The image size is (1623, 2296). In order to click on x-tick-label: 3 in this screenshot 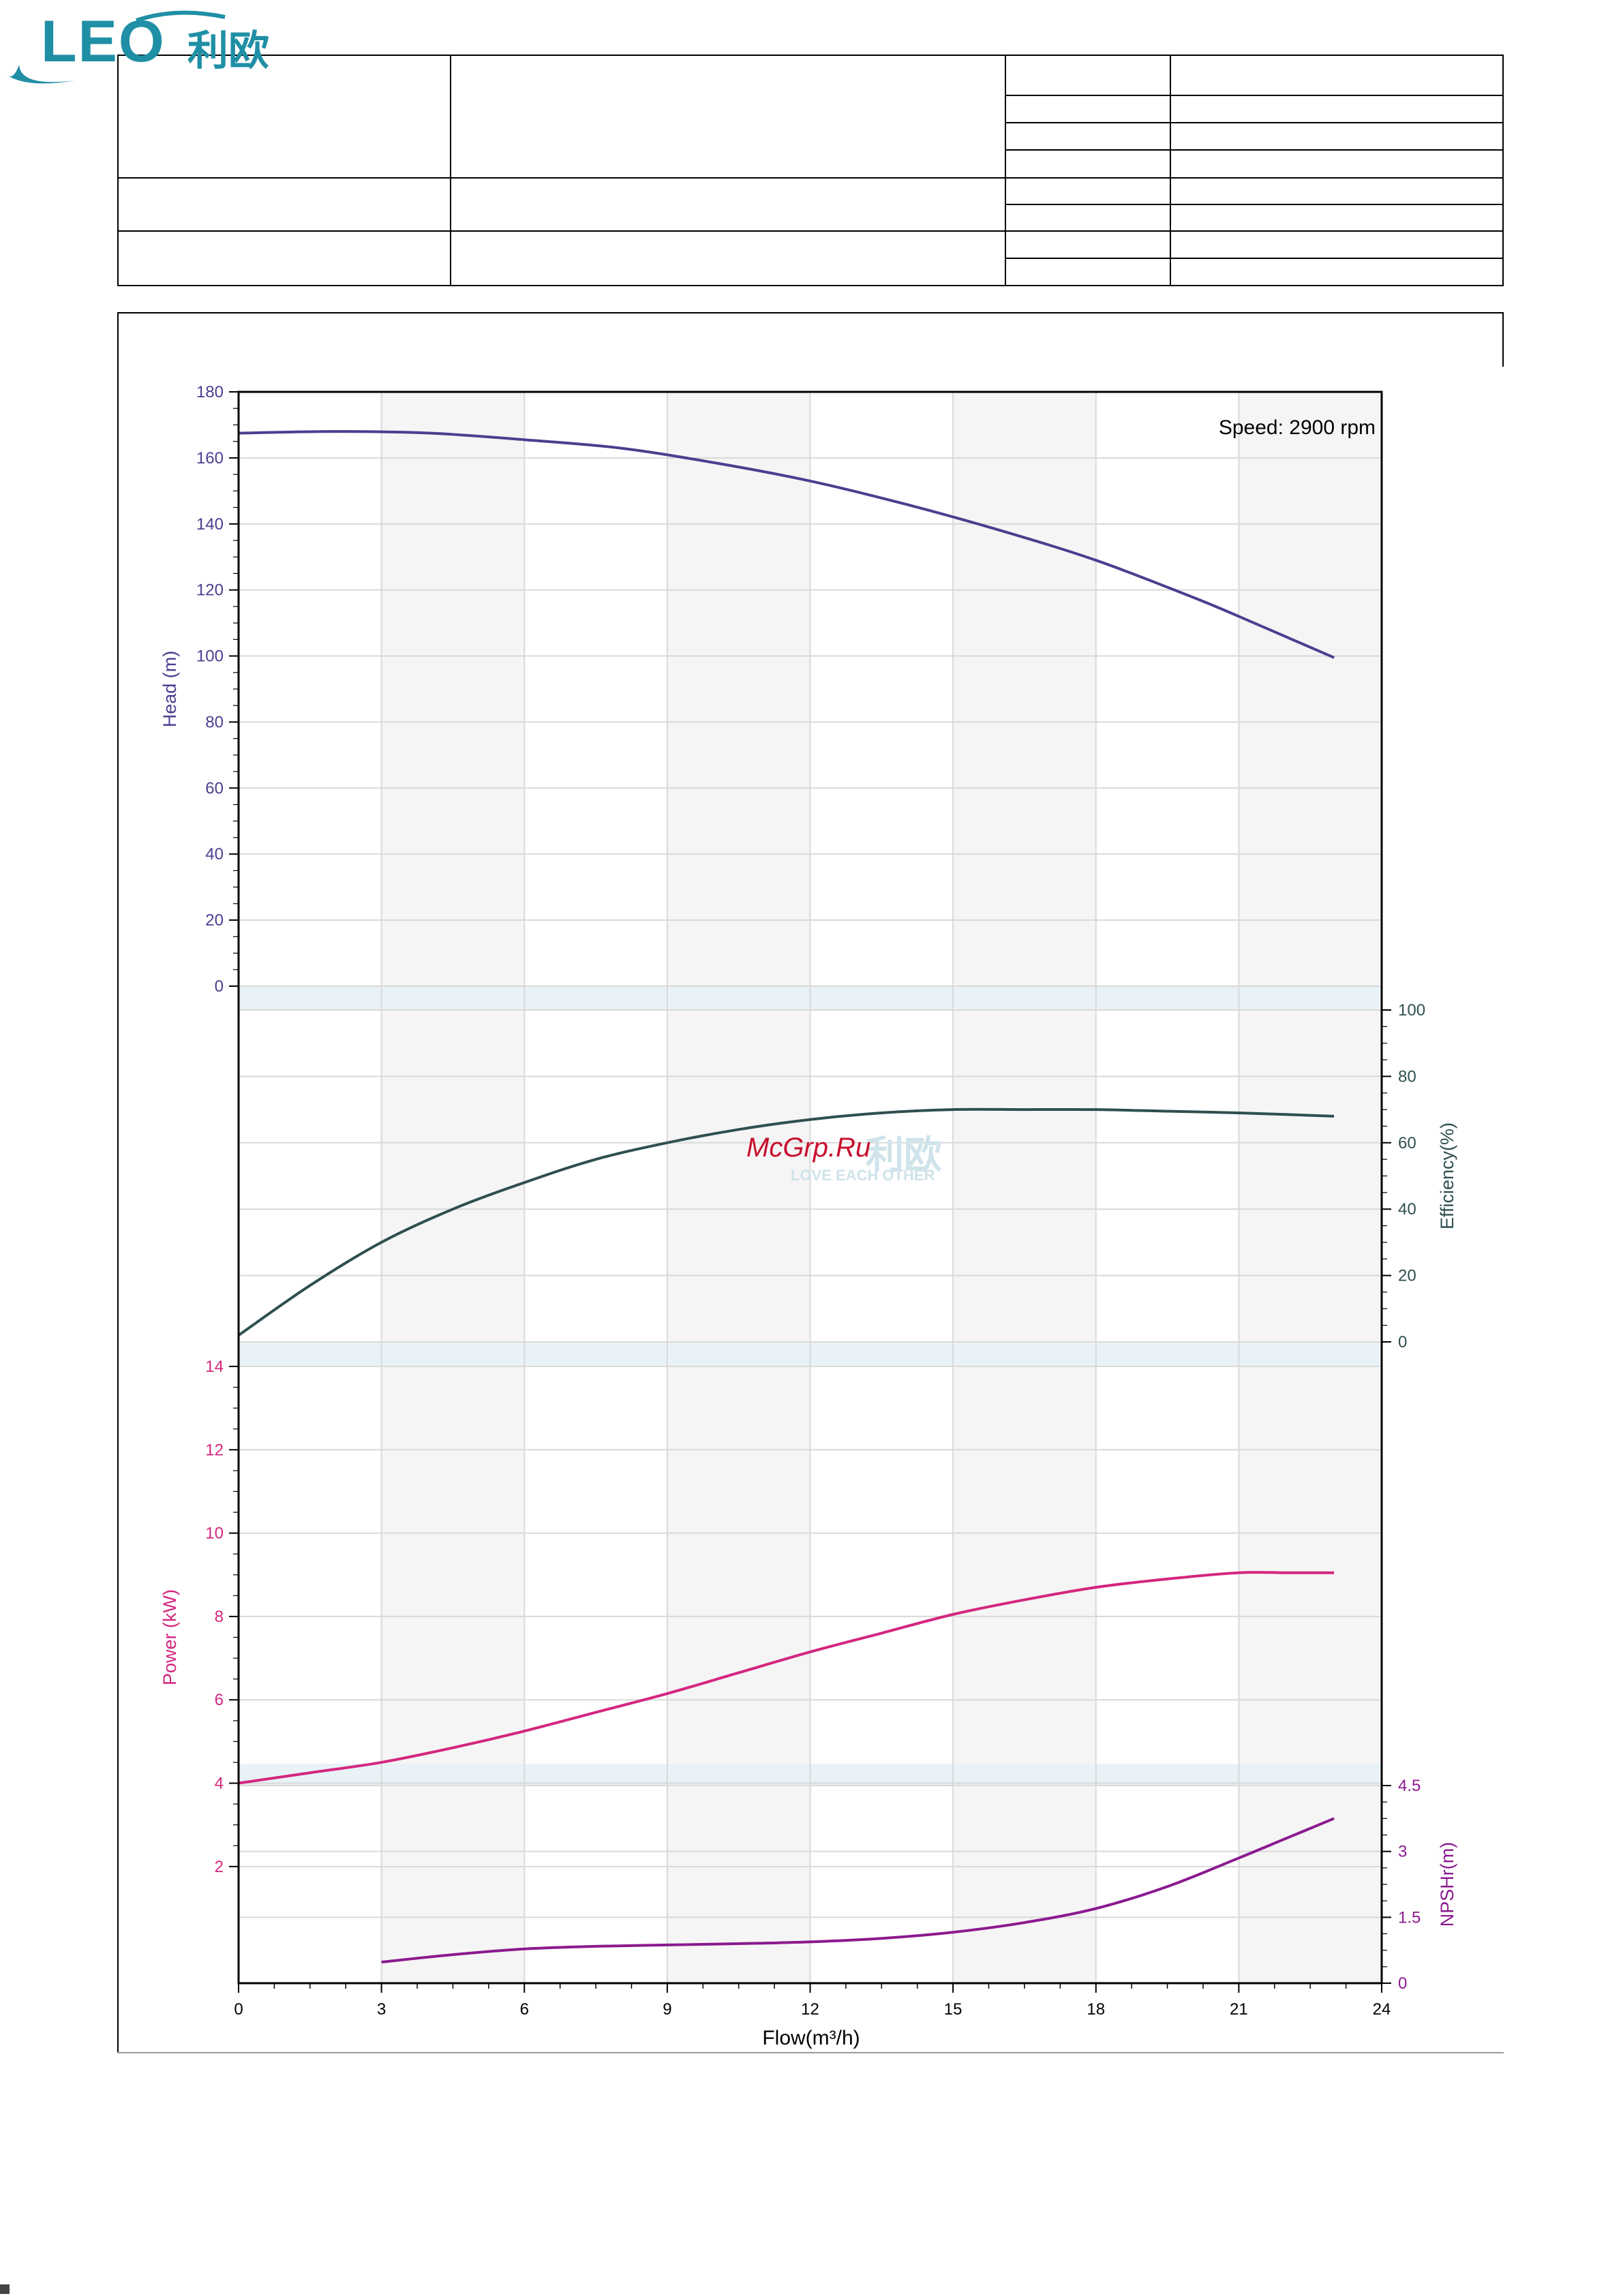, I will do `click(381, 2009)`.